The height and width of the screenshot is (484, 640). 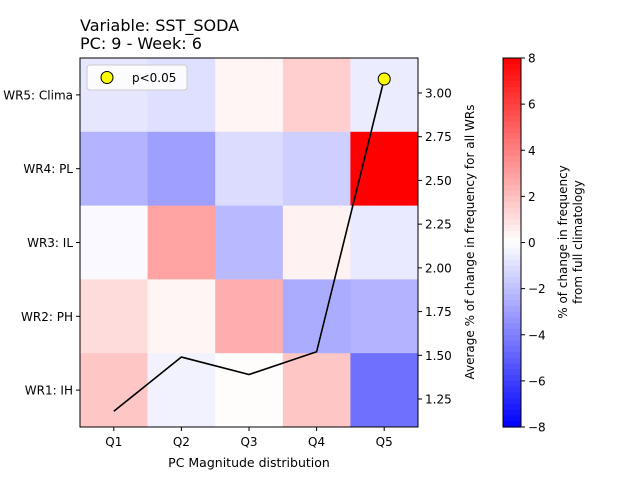 What do you see at coordinates (384, 316) in the screenshot?
I see `heatmap-cell-wr2-ph-q5` at bounding box center [384, 316].